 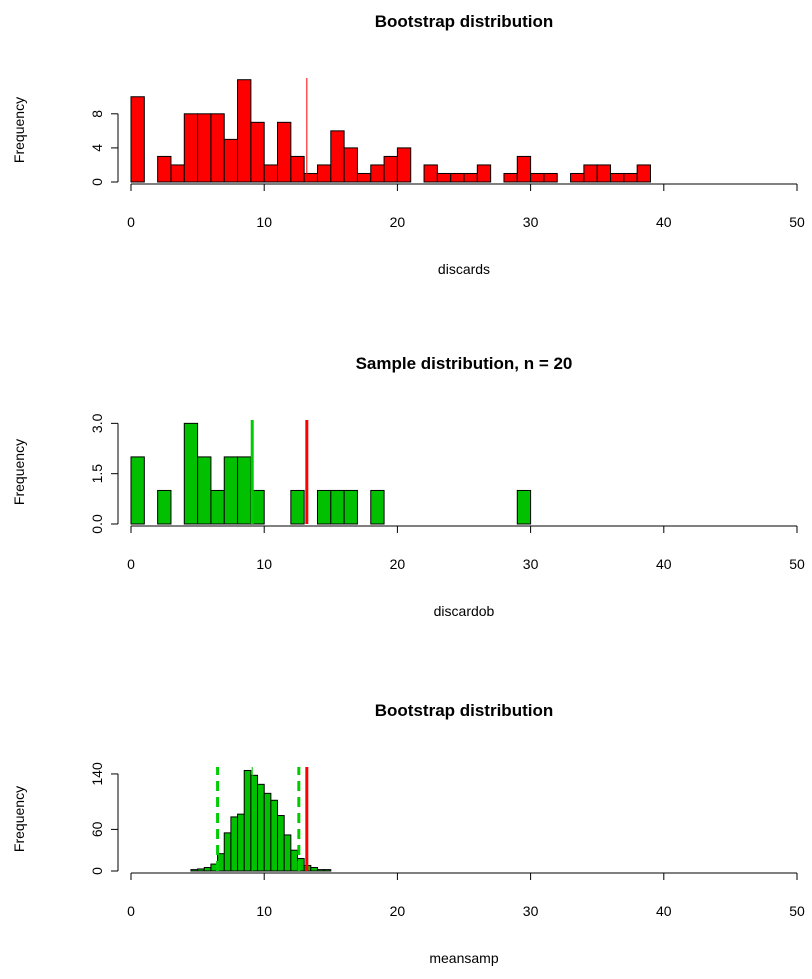 I want to click on y-tick-label: 4, so click(x=97, y=148).